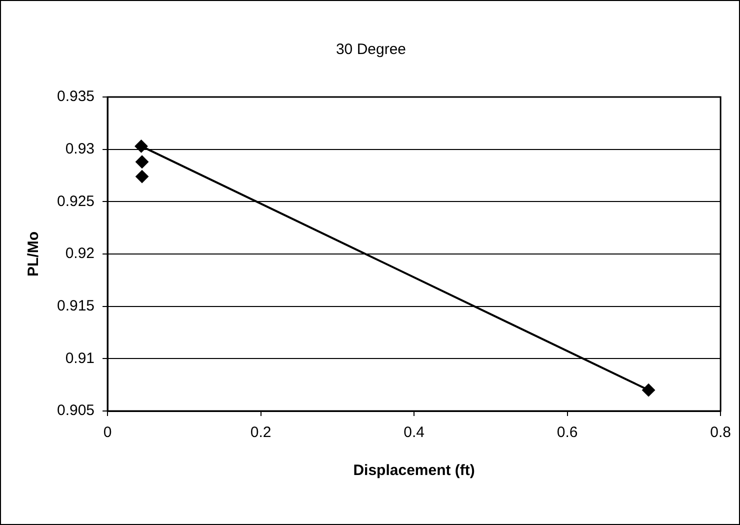  Describe the element at coordinates (75, 305) in the screenshot. I see `y-tick-label: 0.915` at that location.